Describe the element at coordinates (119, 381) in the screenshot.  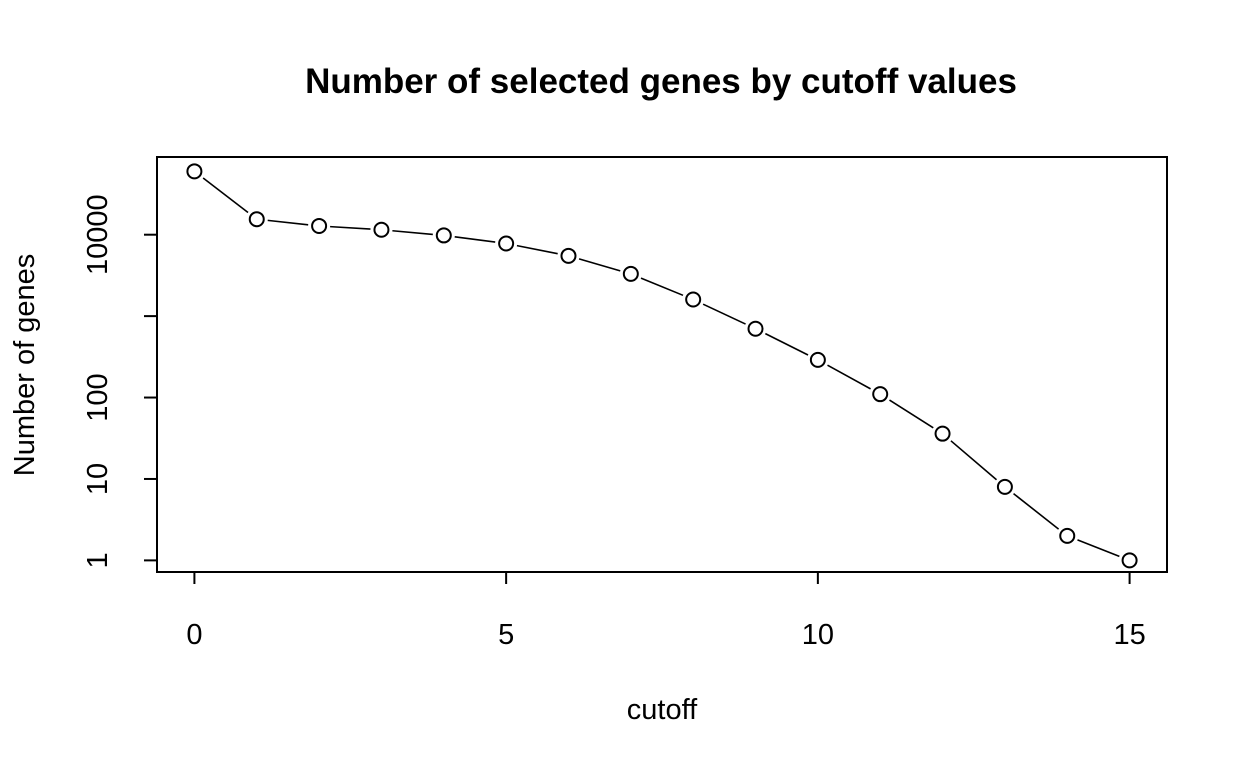
I see `y-axis: 1 10 100 10000` at that location.